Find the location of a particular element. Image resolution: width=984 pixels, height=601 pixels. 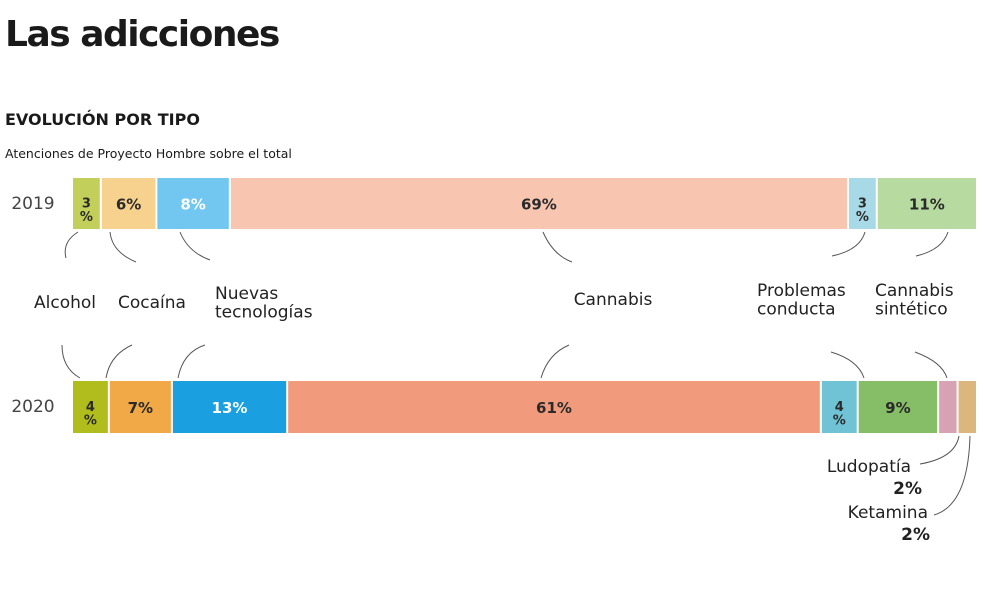

bar-segment-2019-cannabis is located at coordinates (538, 203).